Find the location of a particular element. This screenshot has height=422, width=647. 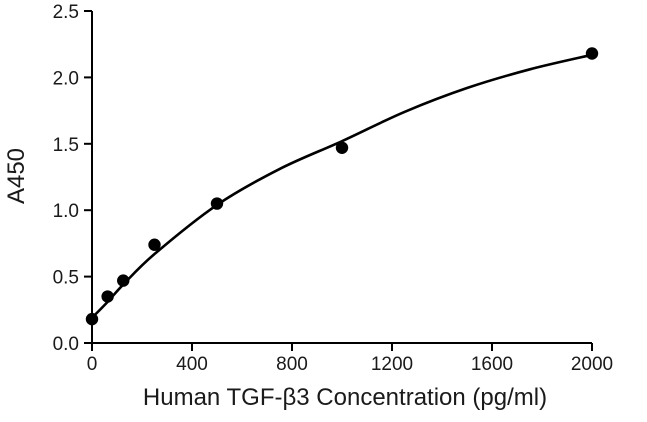

x-tick-label: 800 is located at coordinates (292, 364).